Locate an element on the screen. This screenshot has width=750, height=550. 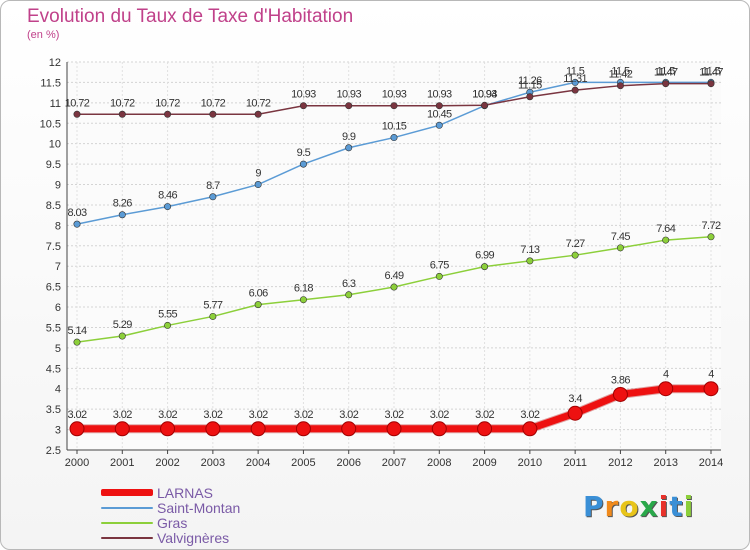
legend: LARNAS Saint-Montan Gras Valvignères is located at coordinates (170, 515).